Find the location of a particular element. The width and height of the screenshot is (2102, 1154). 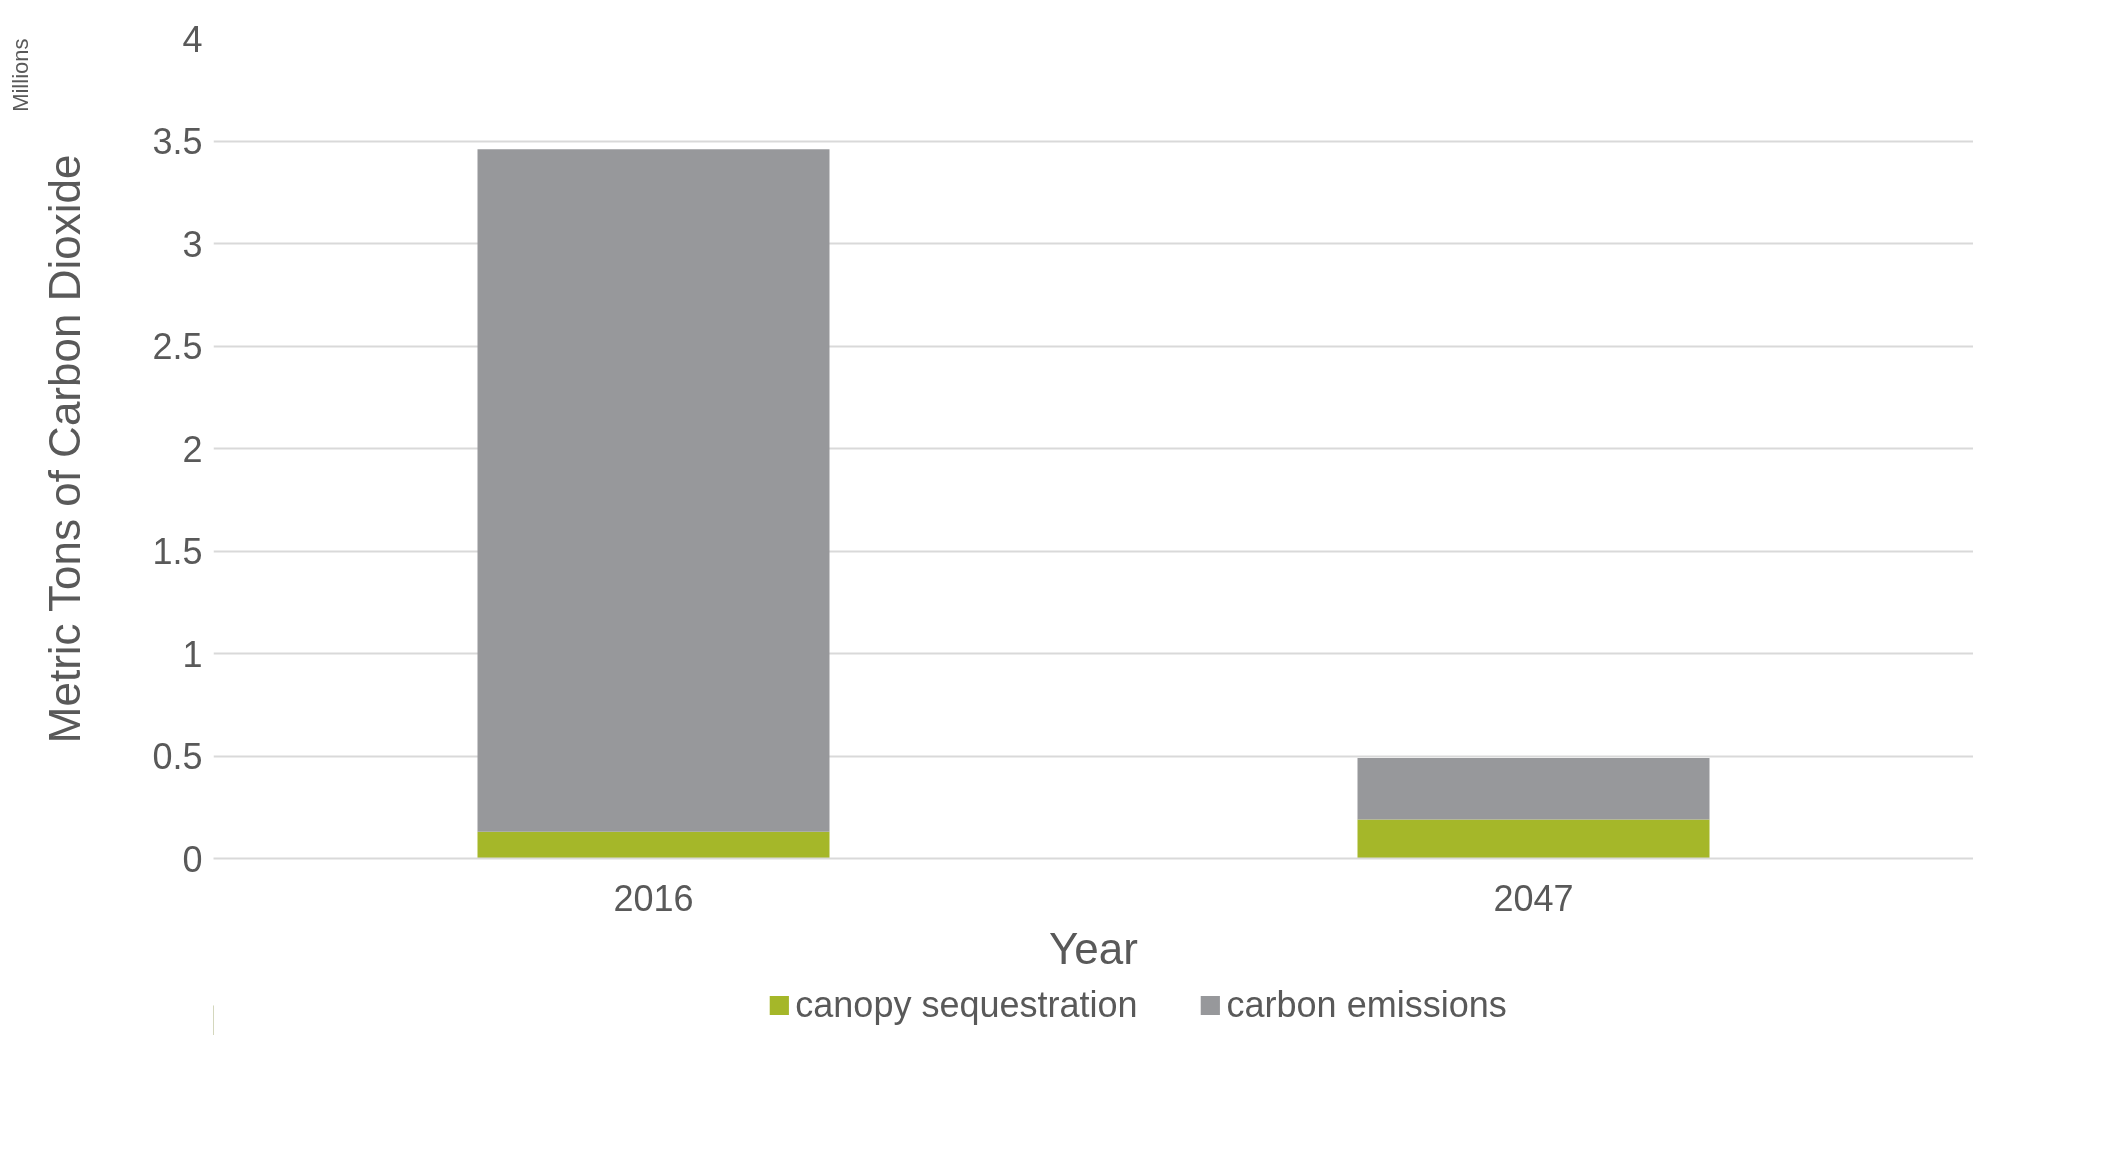

y-tick-label: 1 is located at coordinates (192, 654).